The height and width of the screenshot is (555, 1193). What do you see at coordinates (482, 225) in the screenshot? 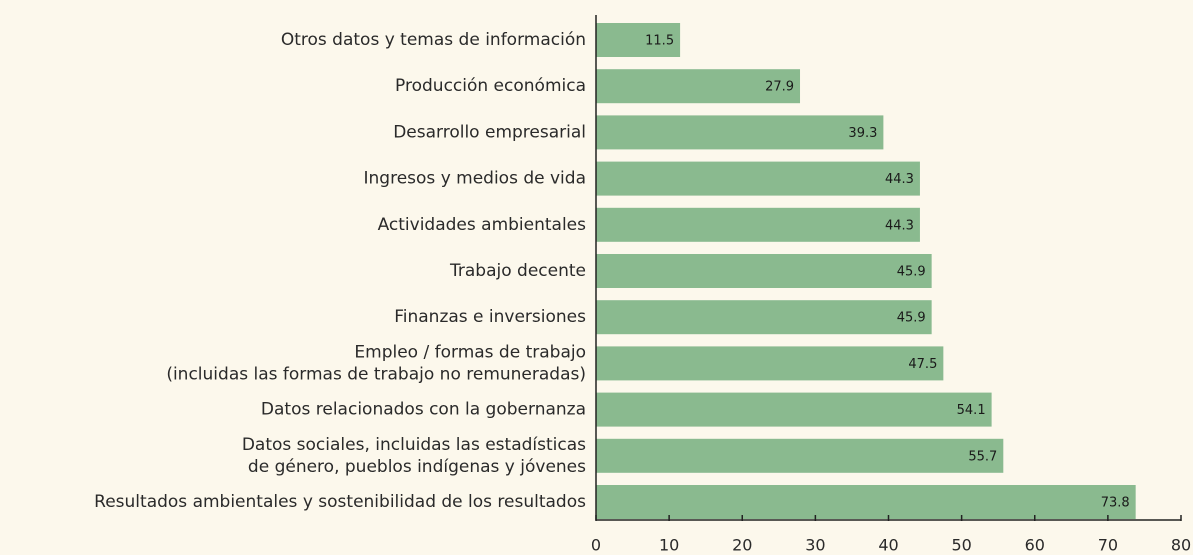
I see `category-label: Actividades ambientales` at bounding box center [482, 225].